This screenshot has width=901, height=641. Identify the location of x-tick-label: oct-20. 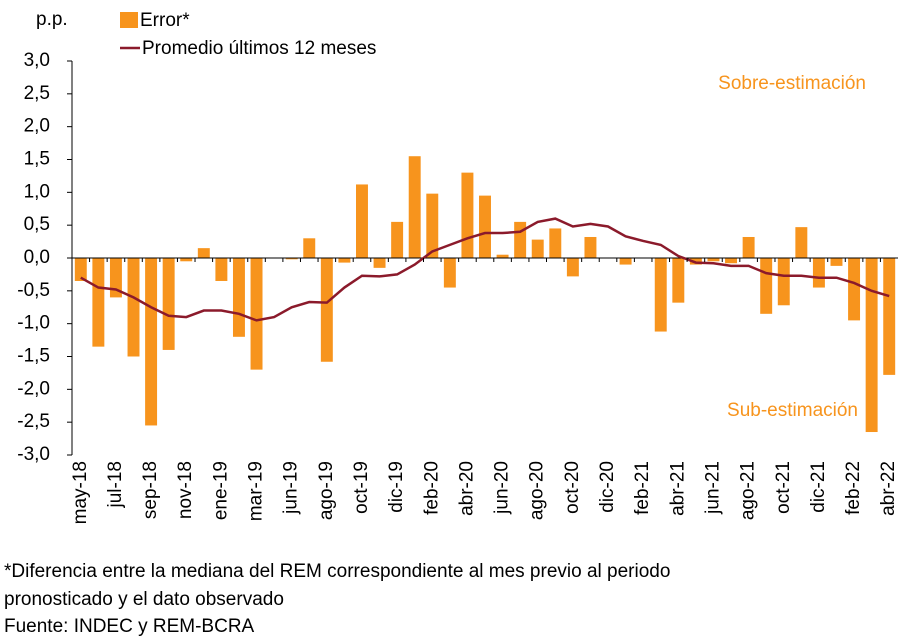
(572, 487).